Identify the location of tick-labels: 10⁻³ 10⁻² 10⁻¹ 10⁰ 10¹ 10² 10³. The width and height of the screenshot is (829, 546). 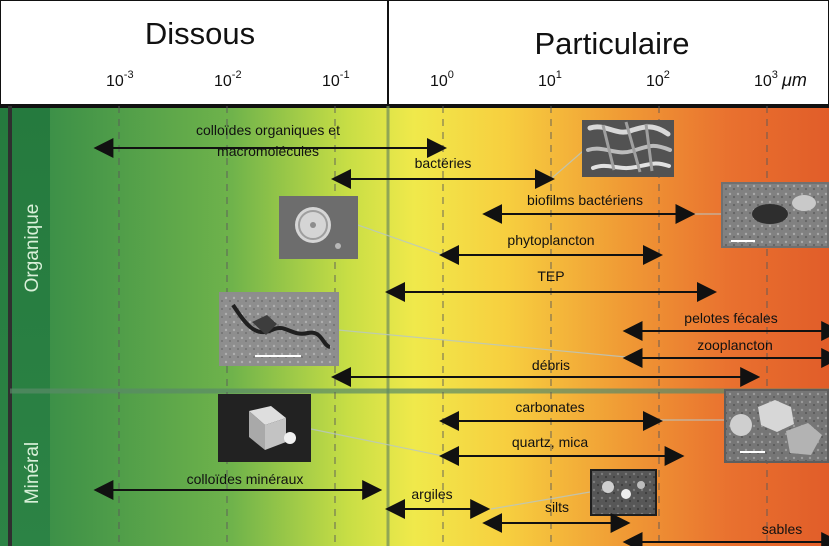
(442, 79).